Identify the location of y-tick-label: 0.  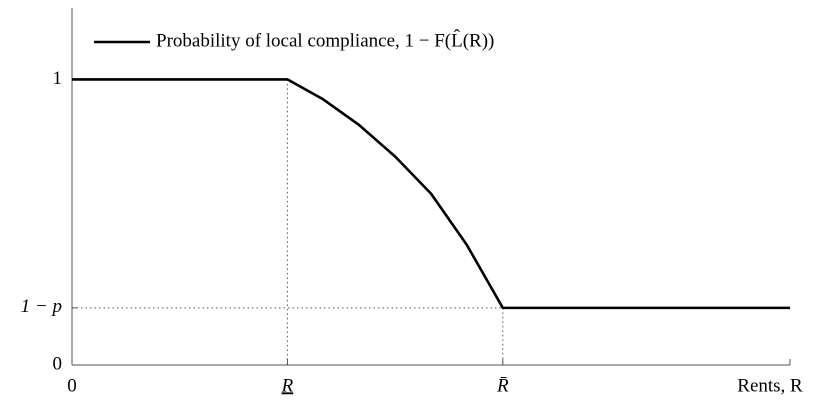
(58, 363).